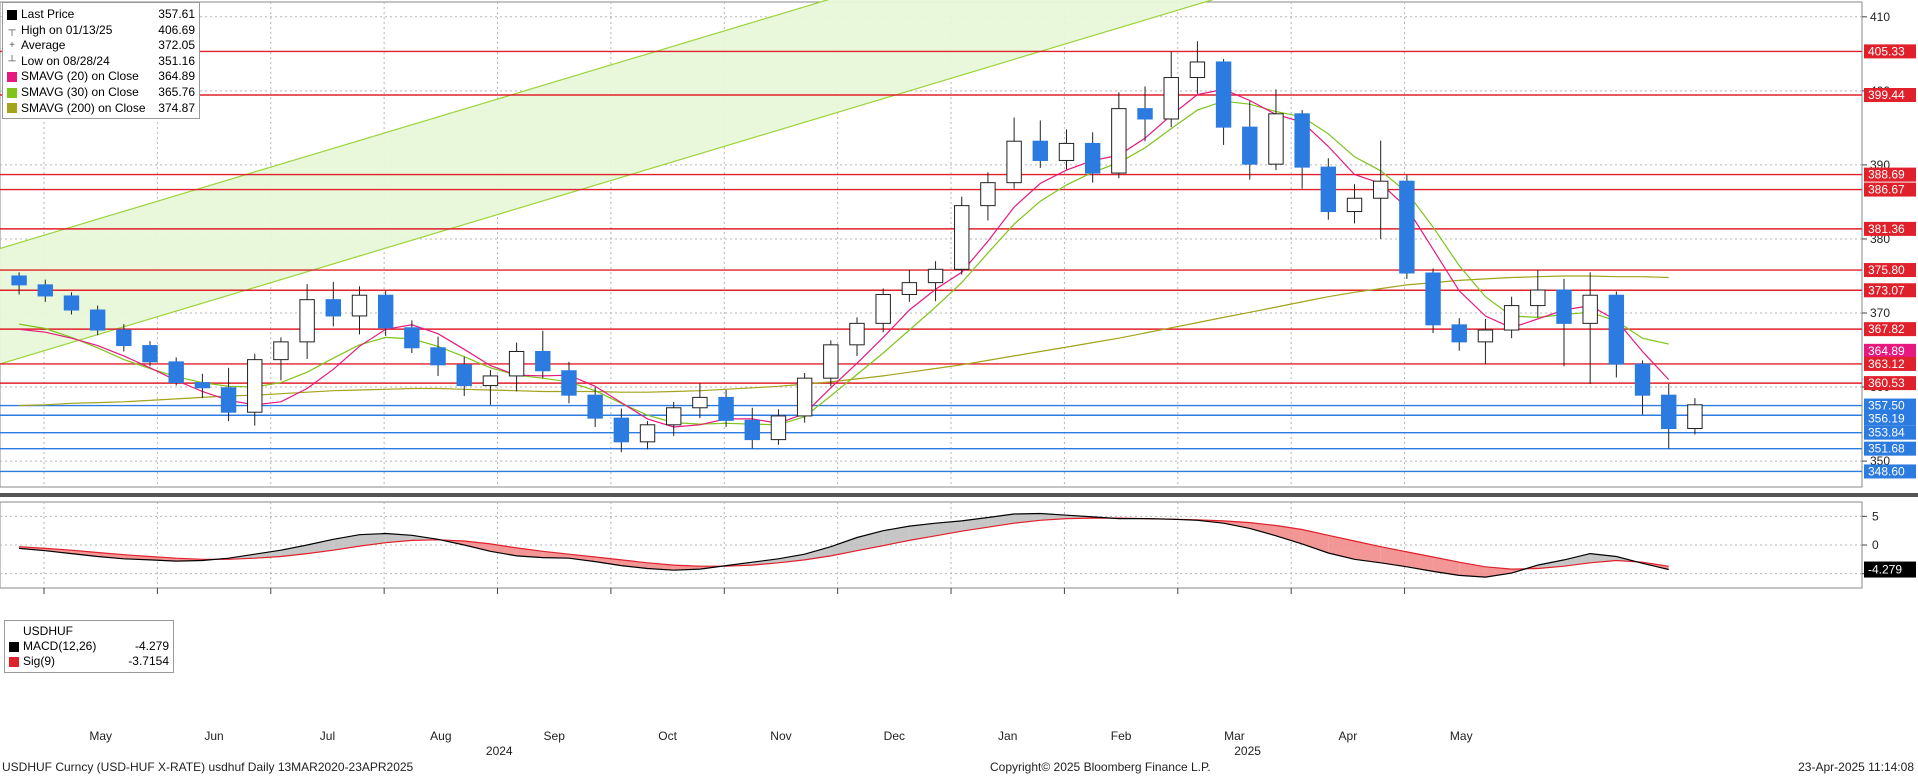 Image resolution: width=1918 pixels, height=777 pixels. I want to click on legend-row-average: + Average 372.05, so click(101, 46).